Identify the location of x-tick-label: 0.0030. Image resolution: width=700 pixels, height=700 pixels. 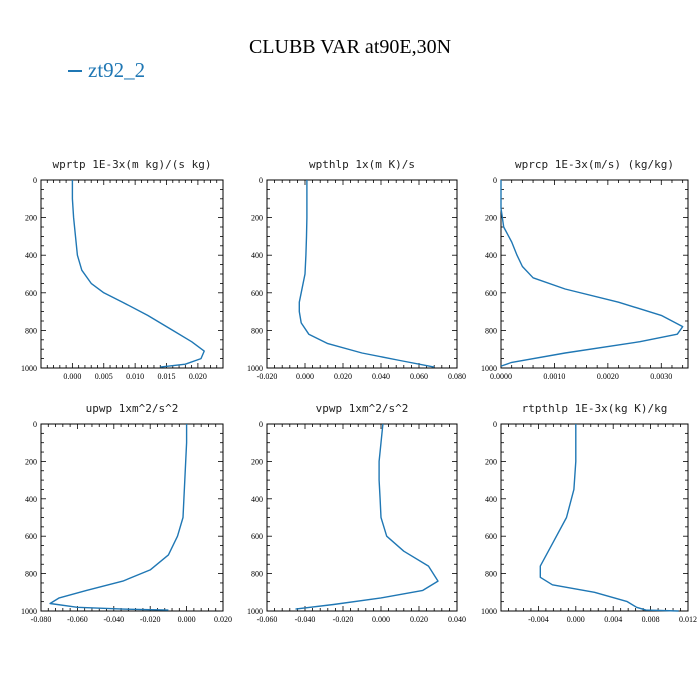
(661, 376).